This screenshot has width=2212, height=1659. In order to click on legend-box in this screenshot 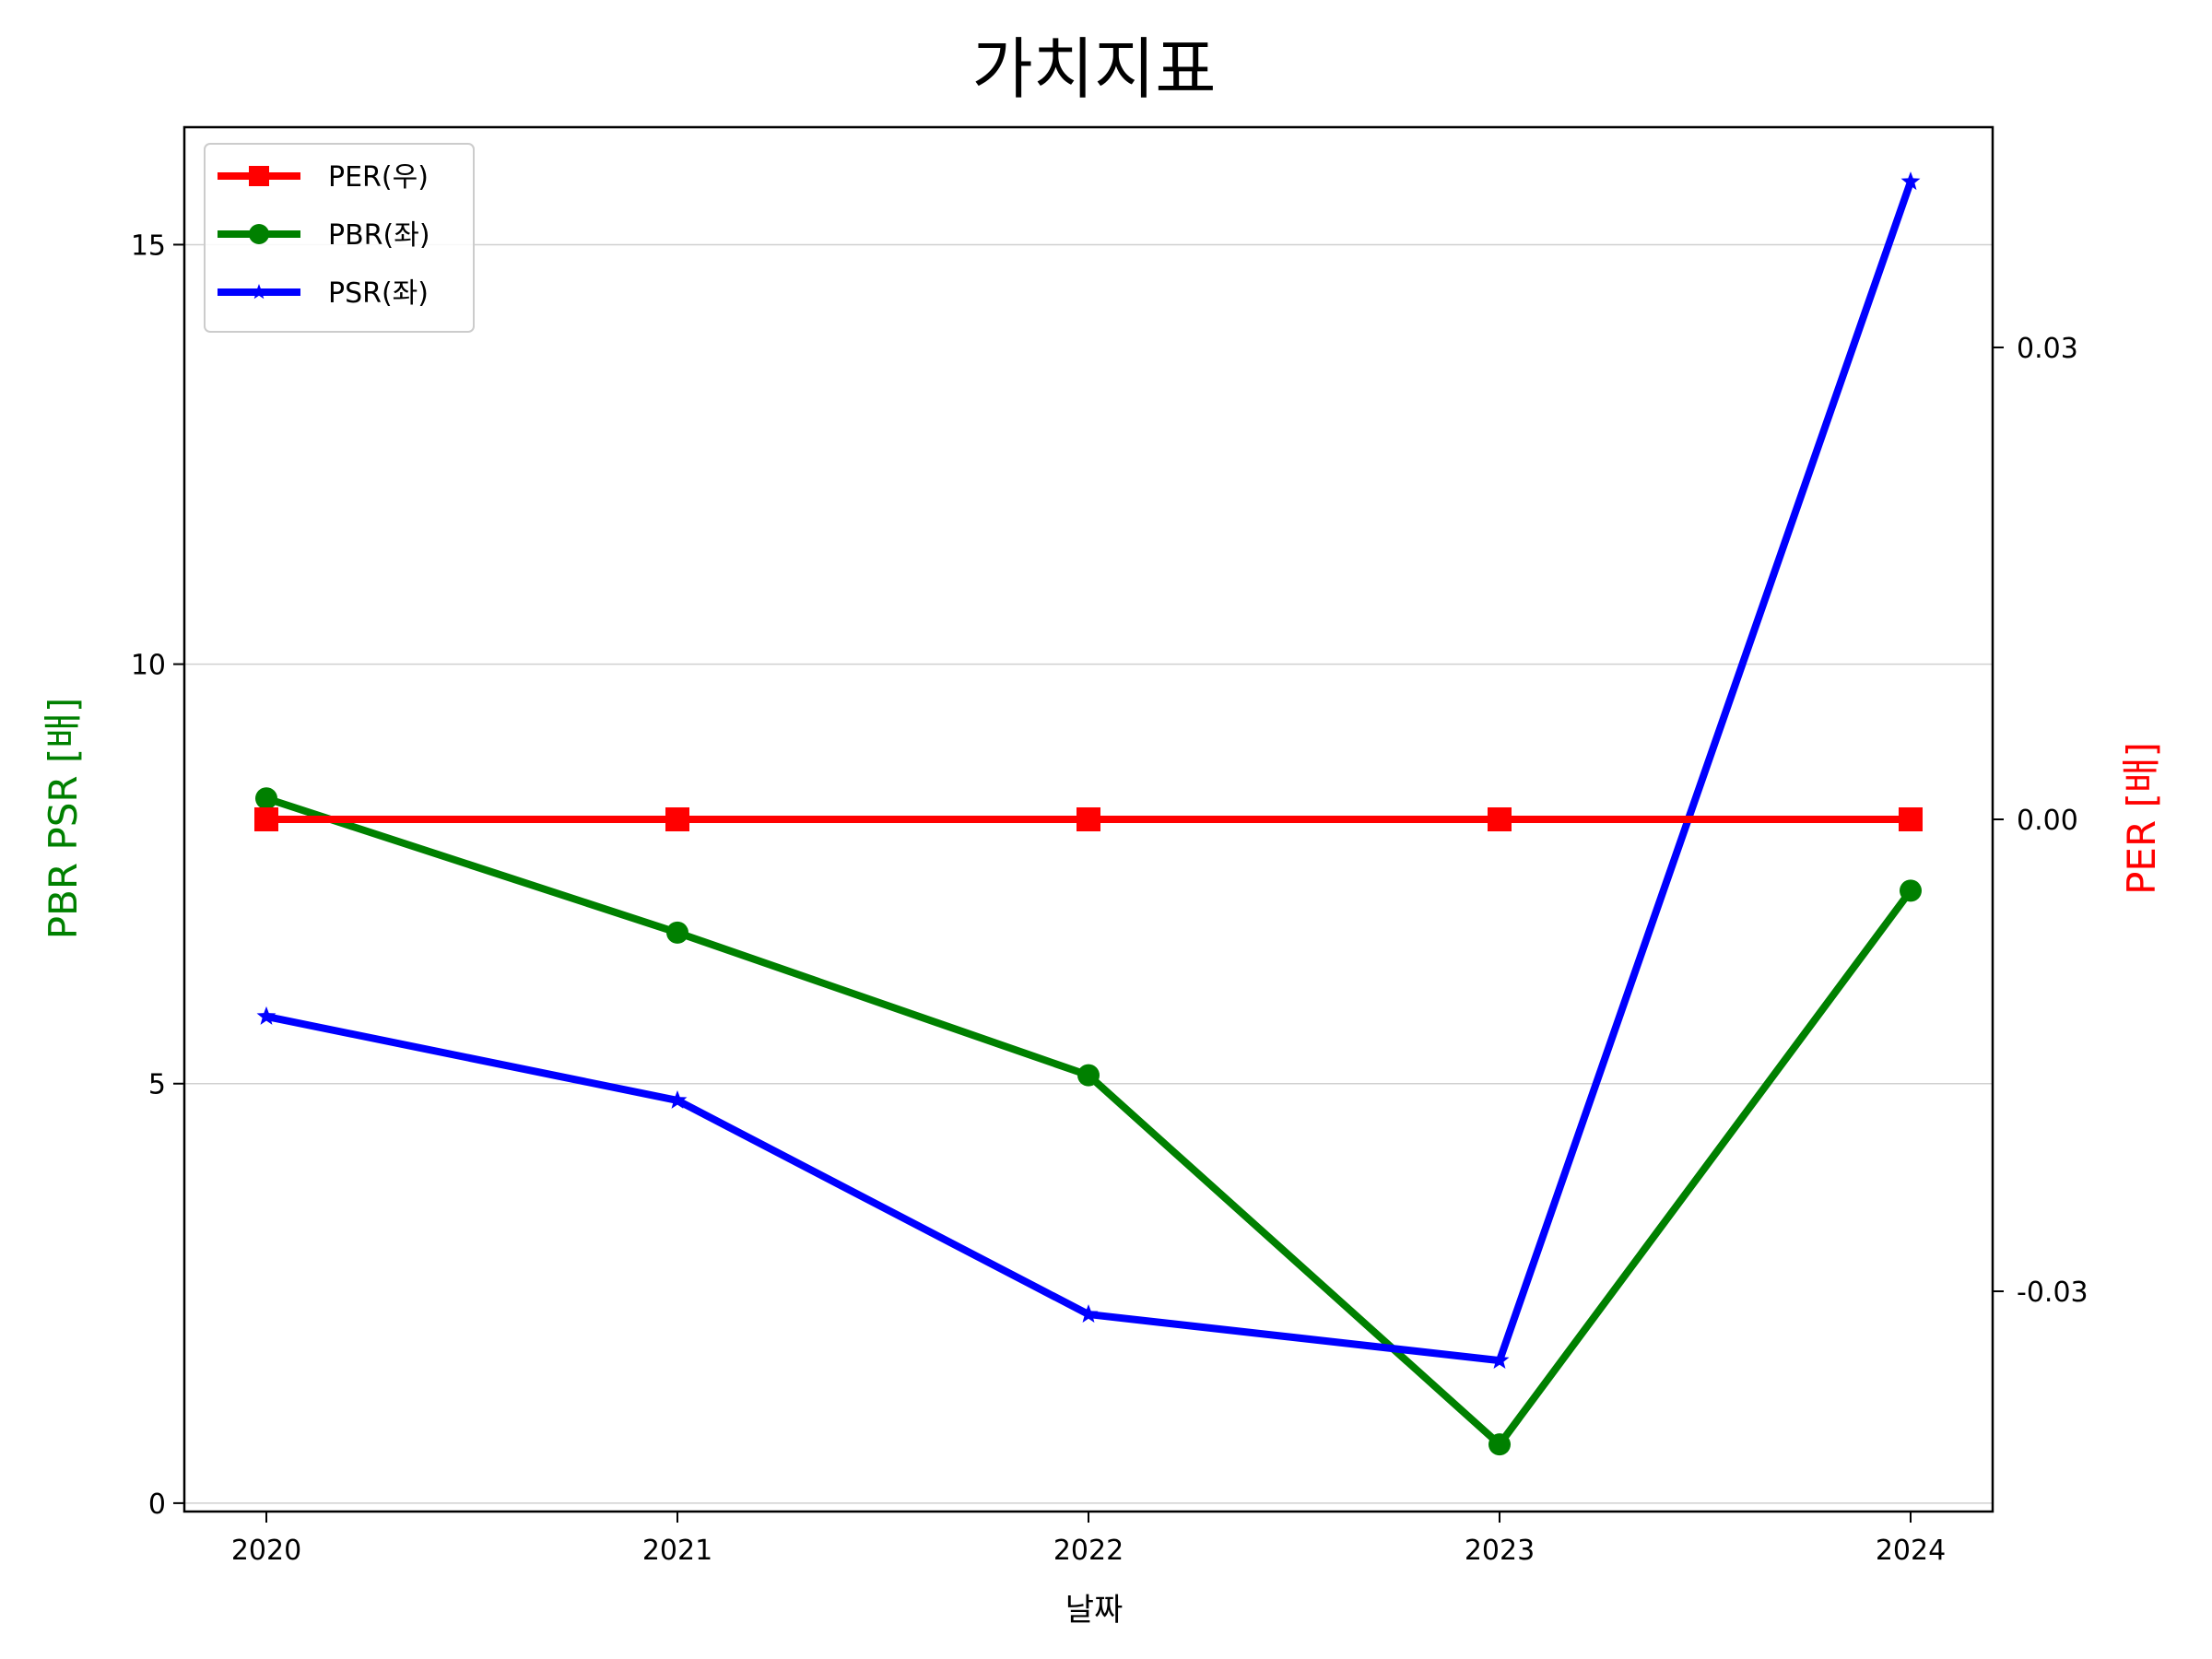, I will do `click(339, 238)`.